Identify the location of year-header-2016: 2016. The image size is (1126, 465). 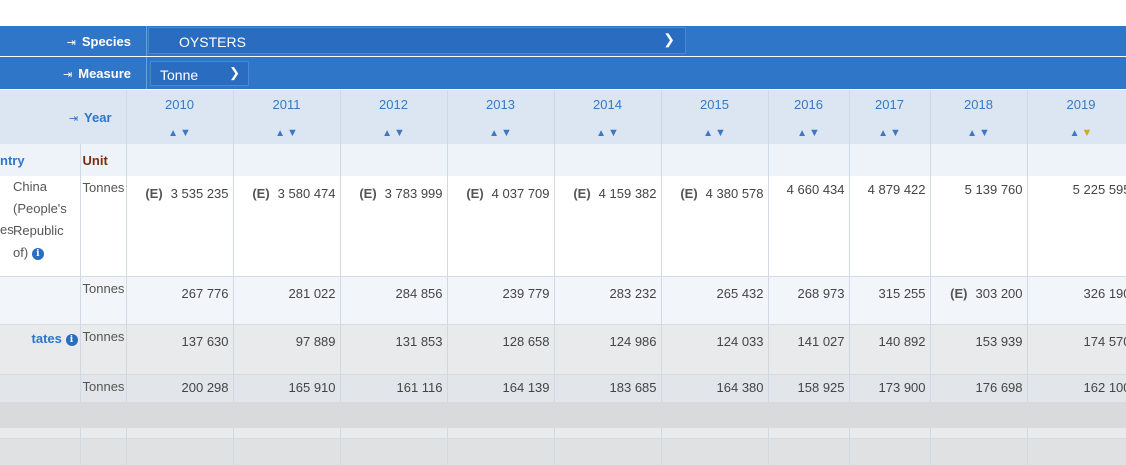
(808, 104).